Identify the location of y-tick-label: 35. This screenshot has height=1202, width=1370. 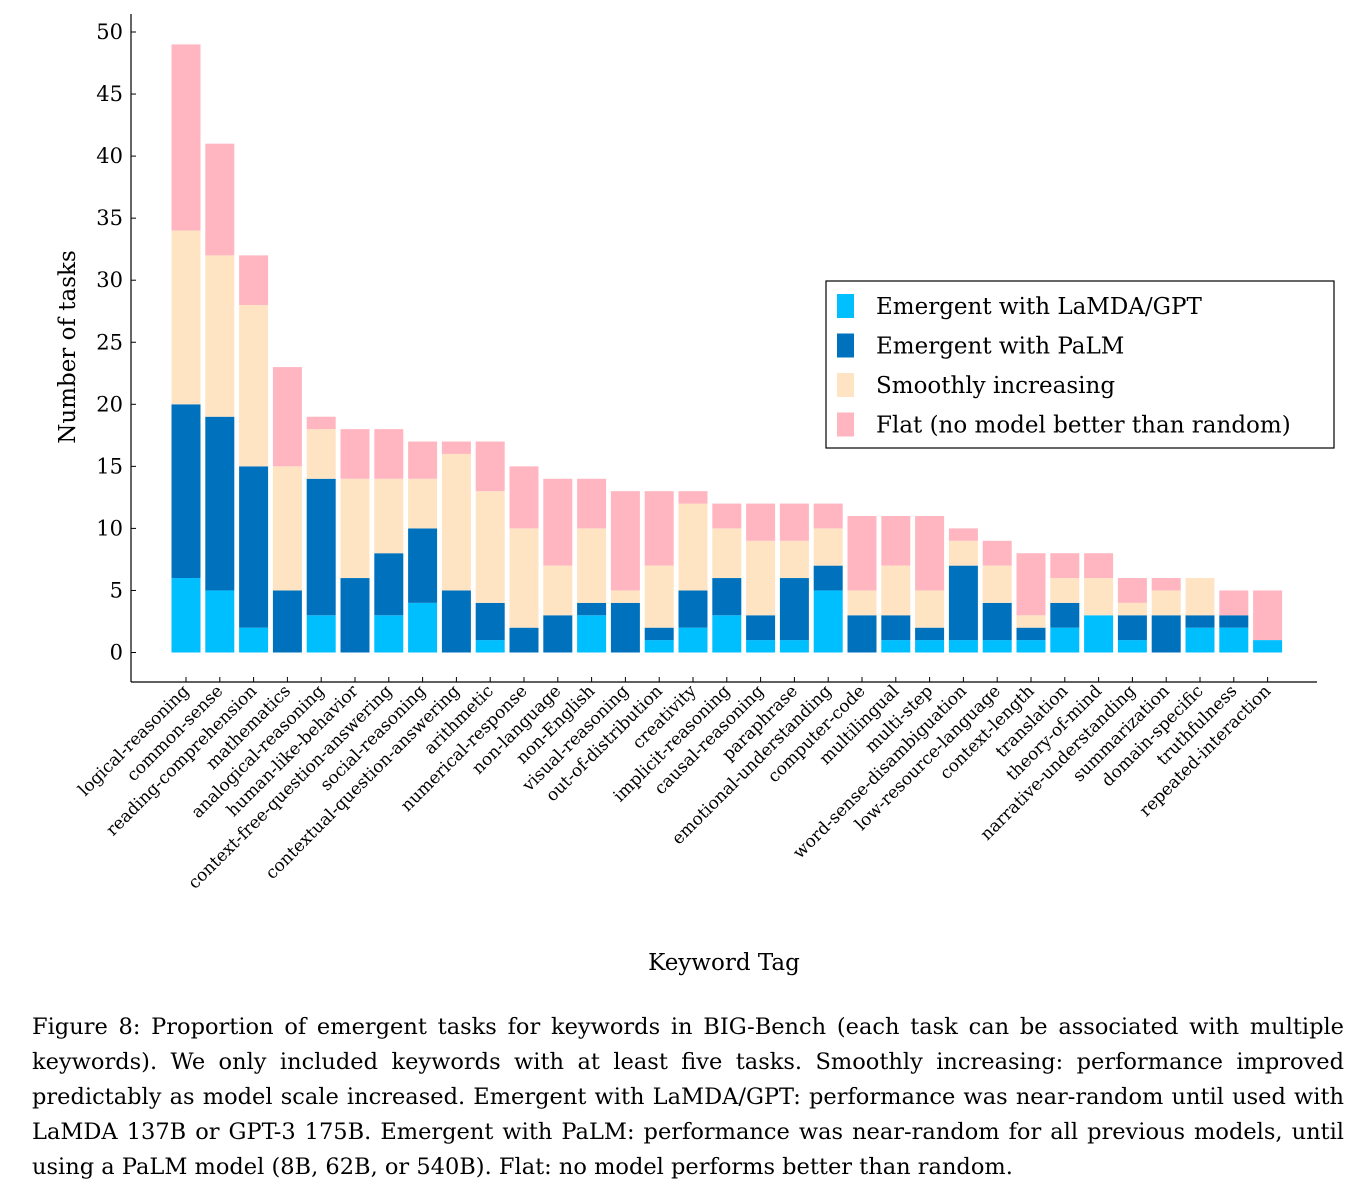
(109, 218).